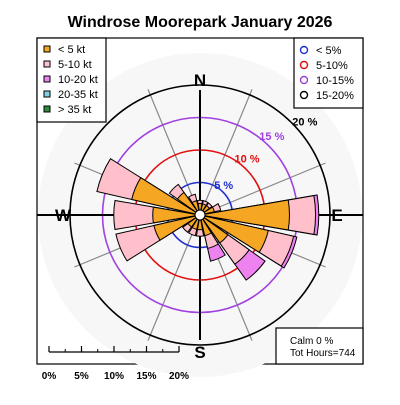 This screenshot has width=400, height=405. What do you see at coordinates (265, 154) in the screenshot?
I see `ring-labels: 5 % 10 % 15 % 20 %` at bounding box center [265, 154].